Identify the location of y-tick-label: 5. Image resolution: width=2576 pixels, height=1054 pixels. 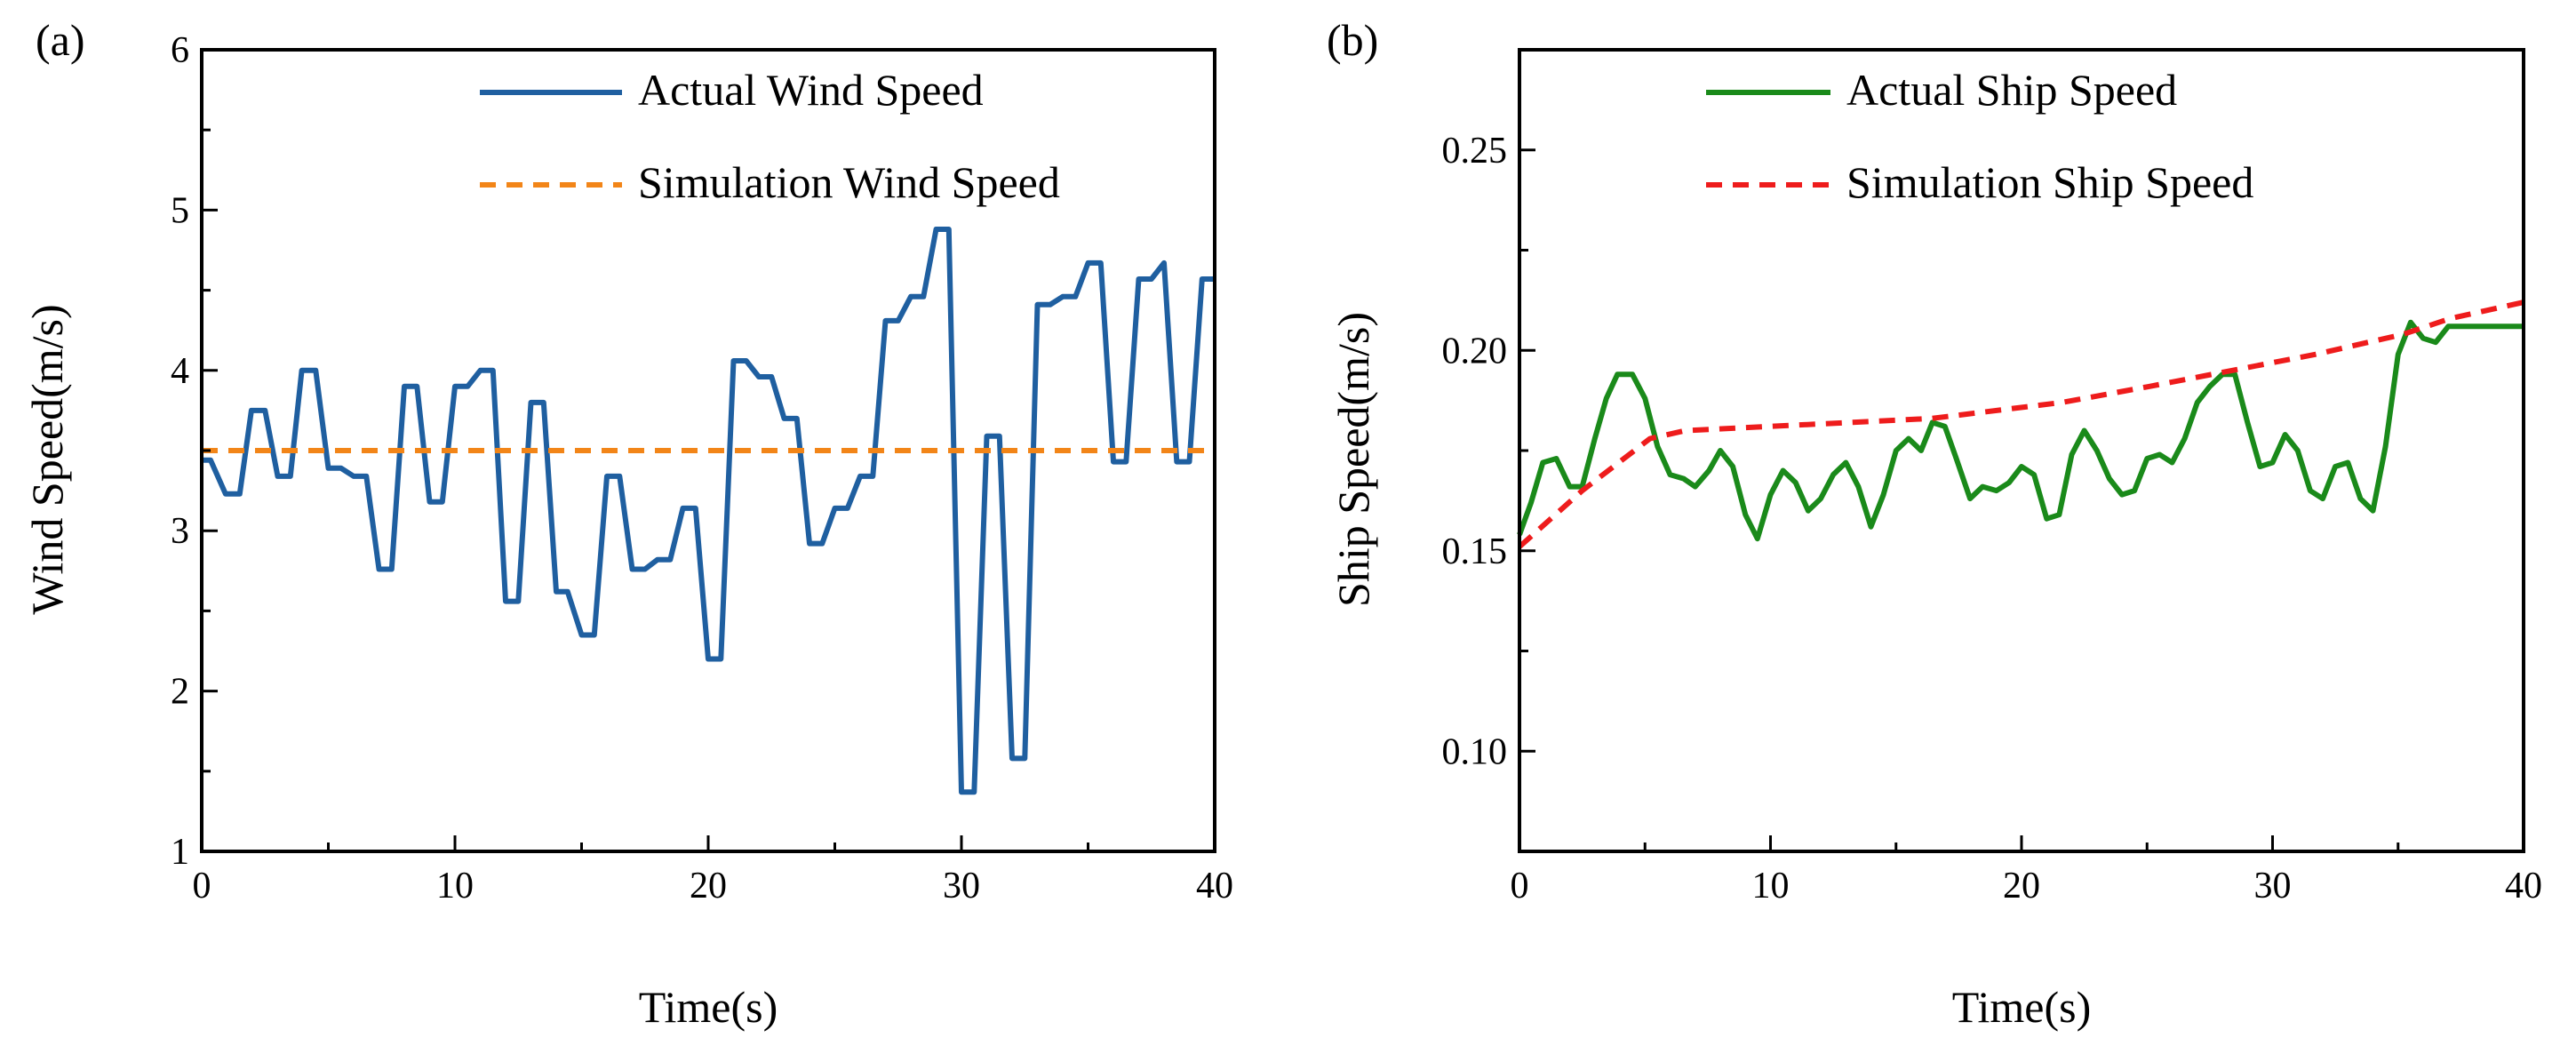
(180, 210).